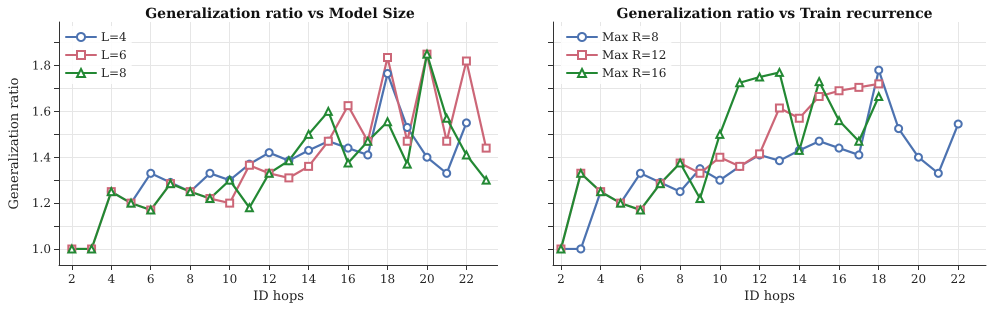  What do you see at coordinates (114, 73) in the screenshot?
I see `legend-label: L=8` at bounding box center [114, 73].